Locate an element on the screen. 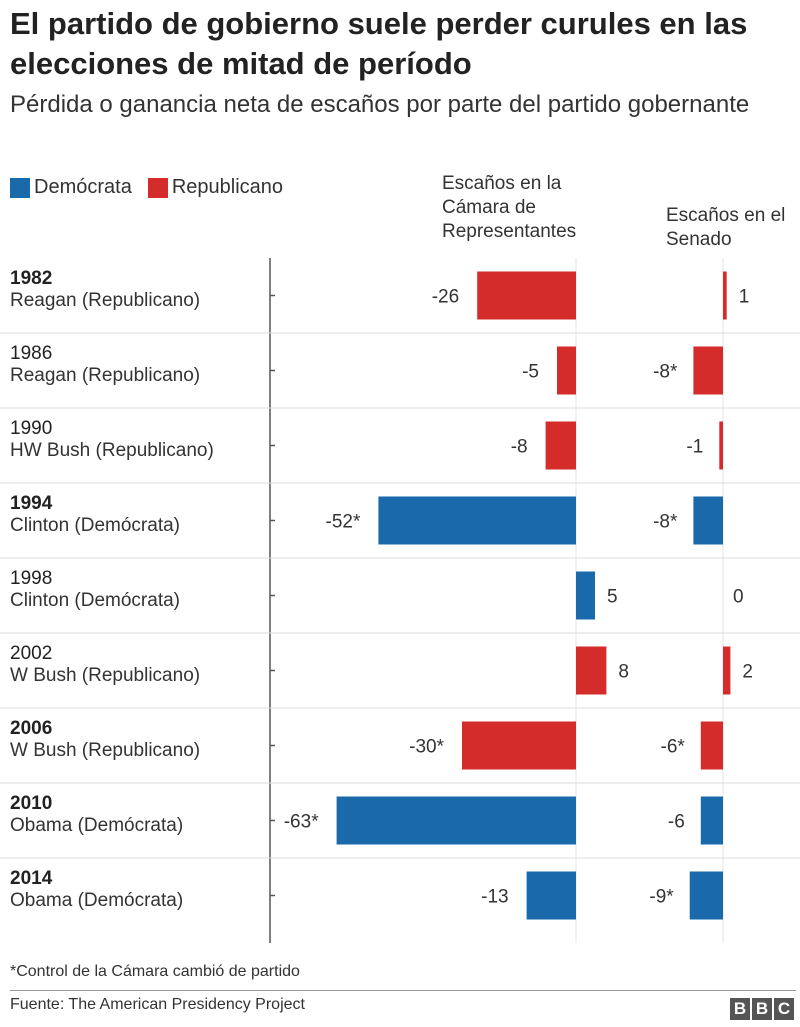 Image resolution: width=800 pixels, height=1027 pixels. legend-swatch-republicano is located at coordinates (157, 187).